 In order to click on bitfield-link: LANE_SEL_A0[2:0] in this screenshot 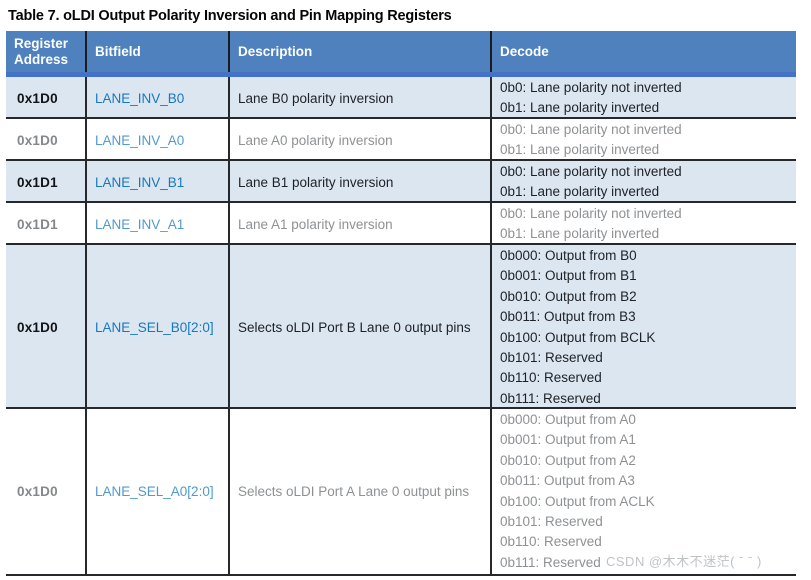, I will do `click(154, 492)`.